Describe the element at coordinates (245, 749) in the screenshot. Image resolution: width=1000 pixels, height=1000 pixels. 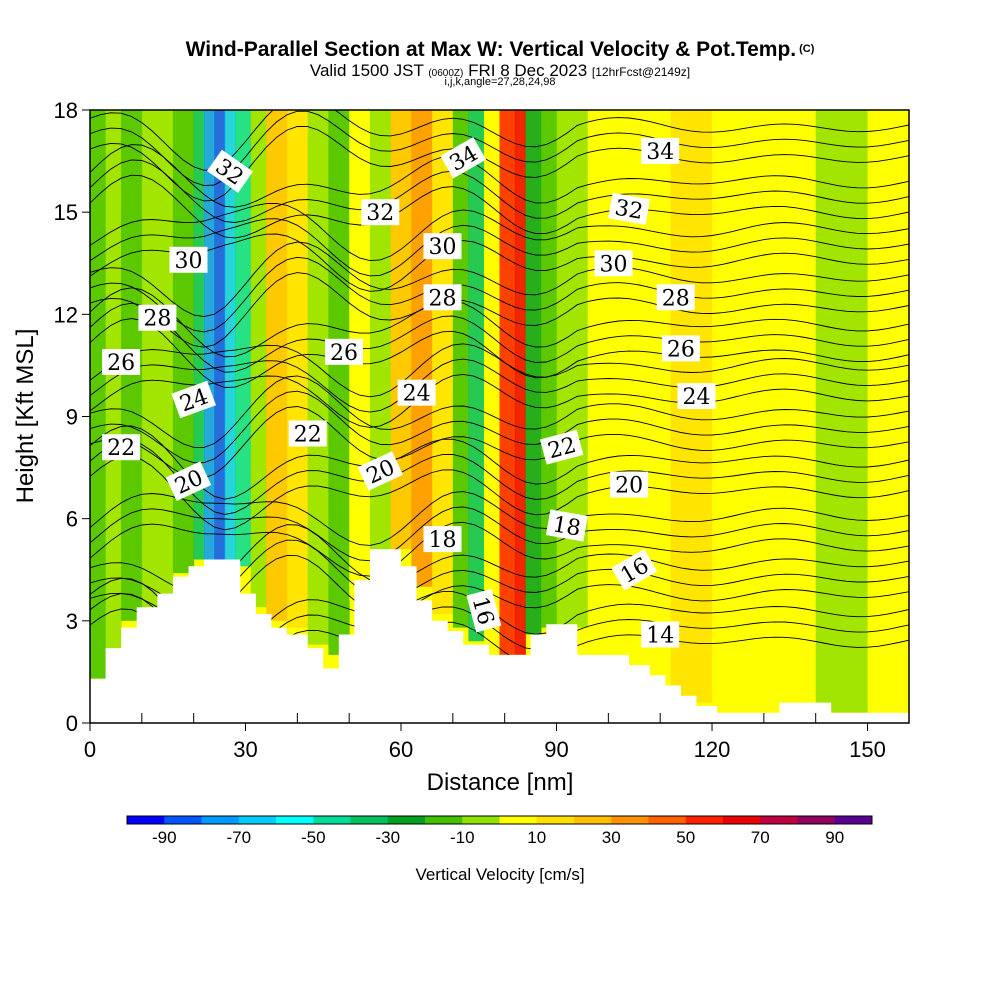
I see `x-tick-label: 30` at that location.